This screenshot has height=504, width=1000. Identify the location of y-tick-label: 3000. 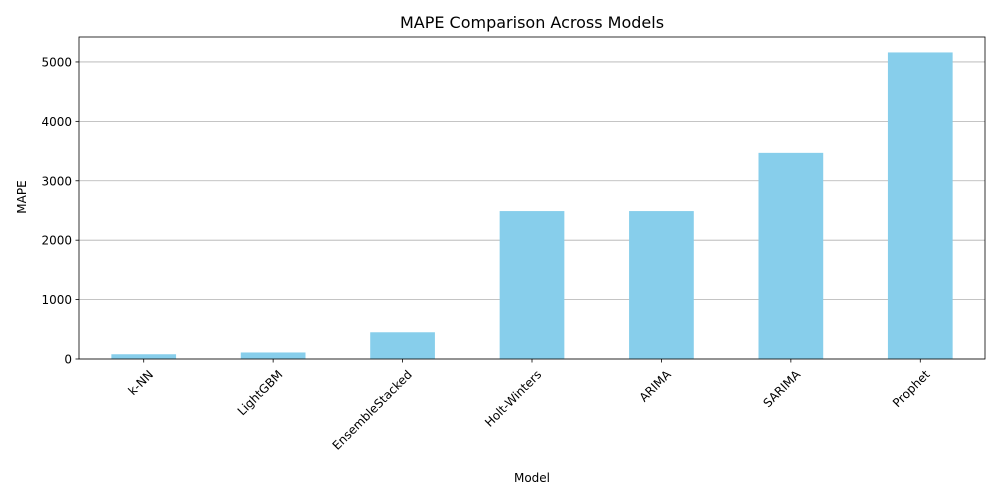
(56, 181).